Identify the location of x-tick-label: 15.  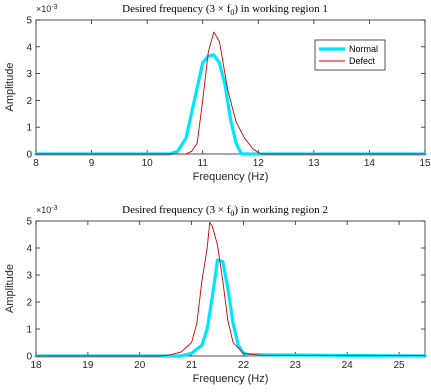
(425, 163).